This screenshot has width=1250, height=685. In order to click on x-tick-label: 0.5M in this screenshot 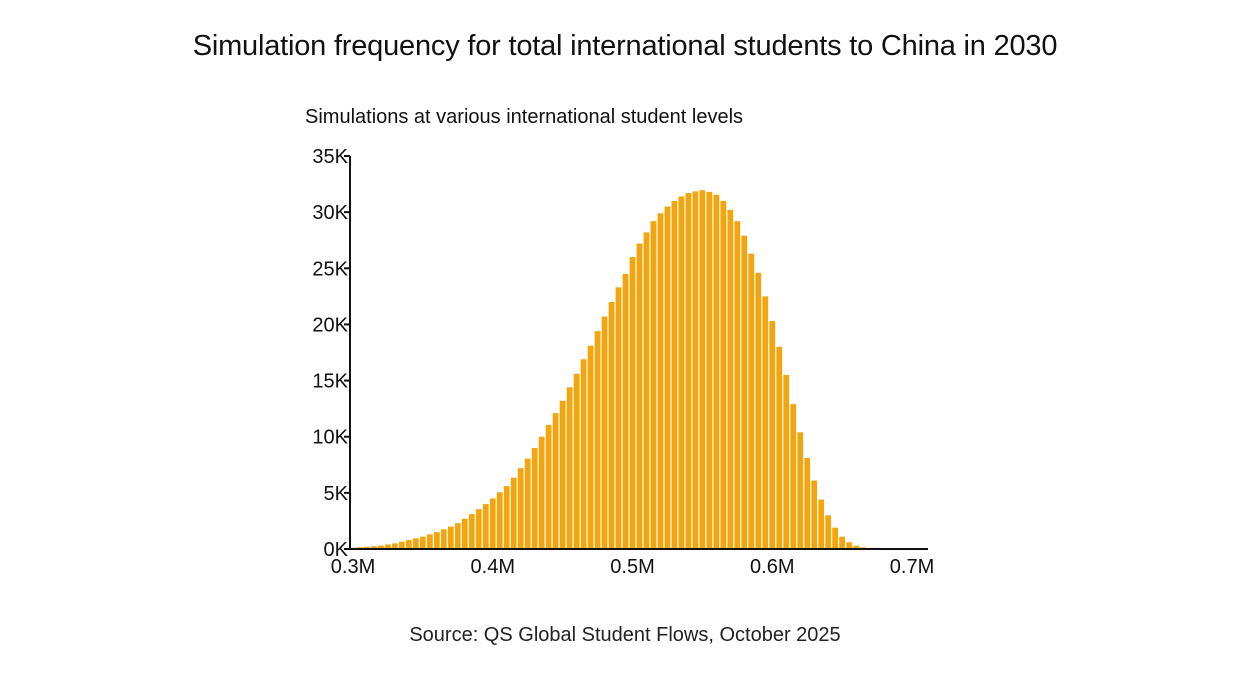, I will do `click(632, 567)`.